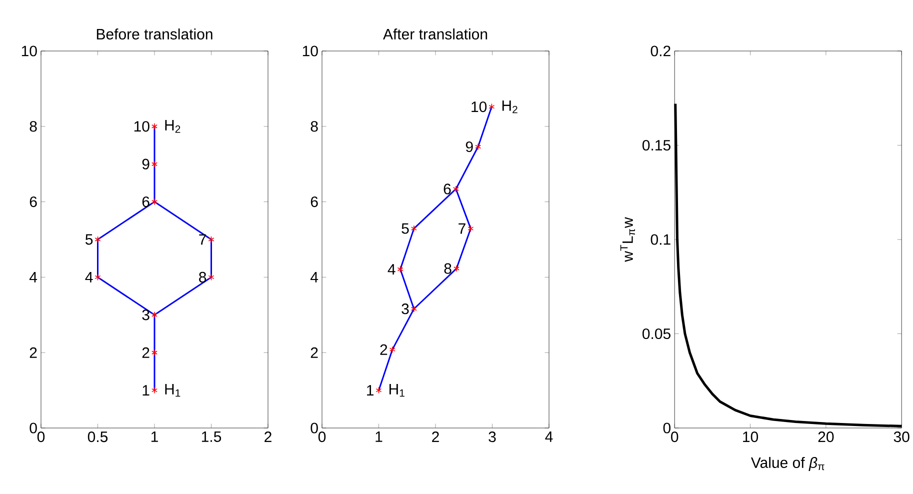  What do you see at coordinates (656, 145) in the screenshot?
I see `y-tick-label: 0.15` at bounding box center [656, 145].